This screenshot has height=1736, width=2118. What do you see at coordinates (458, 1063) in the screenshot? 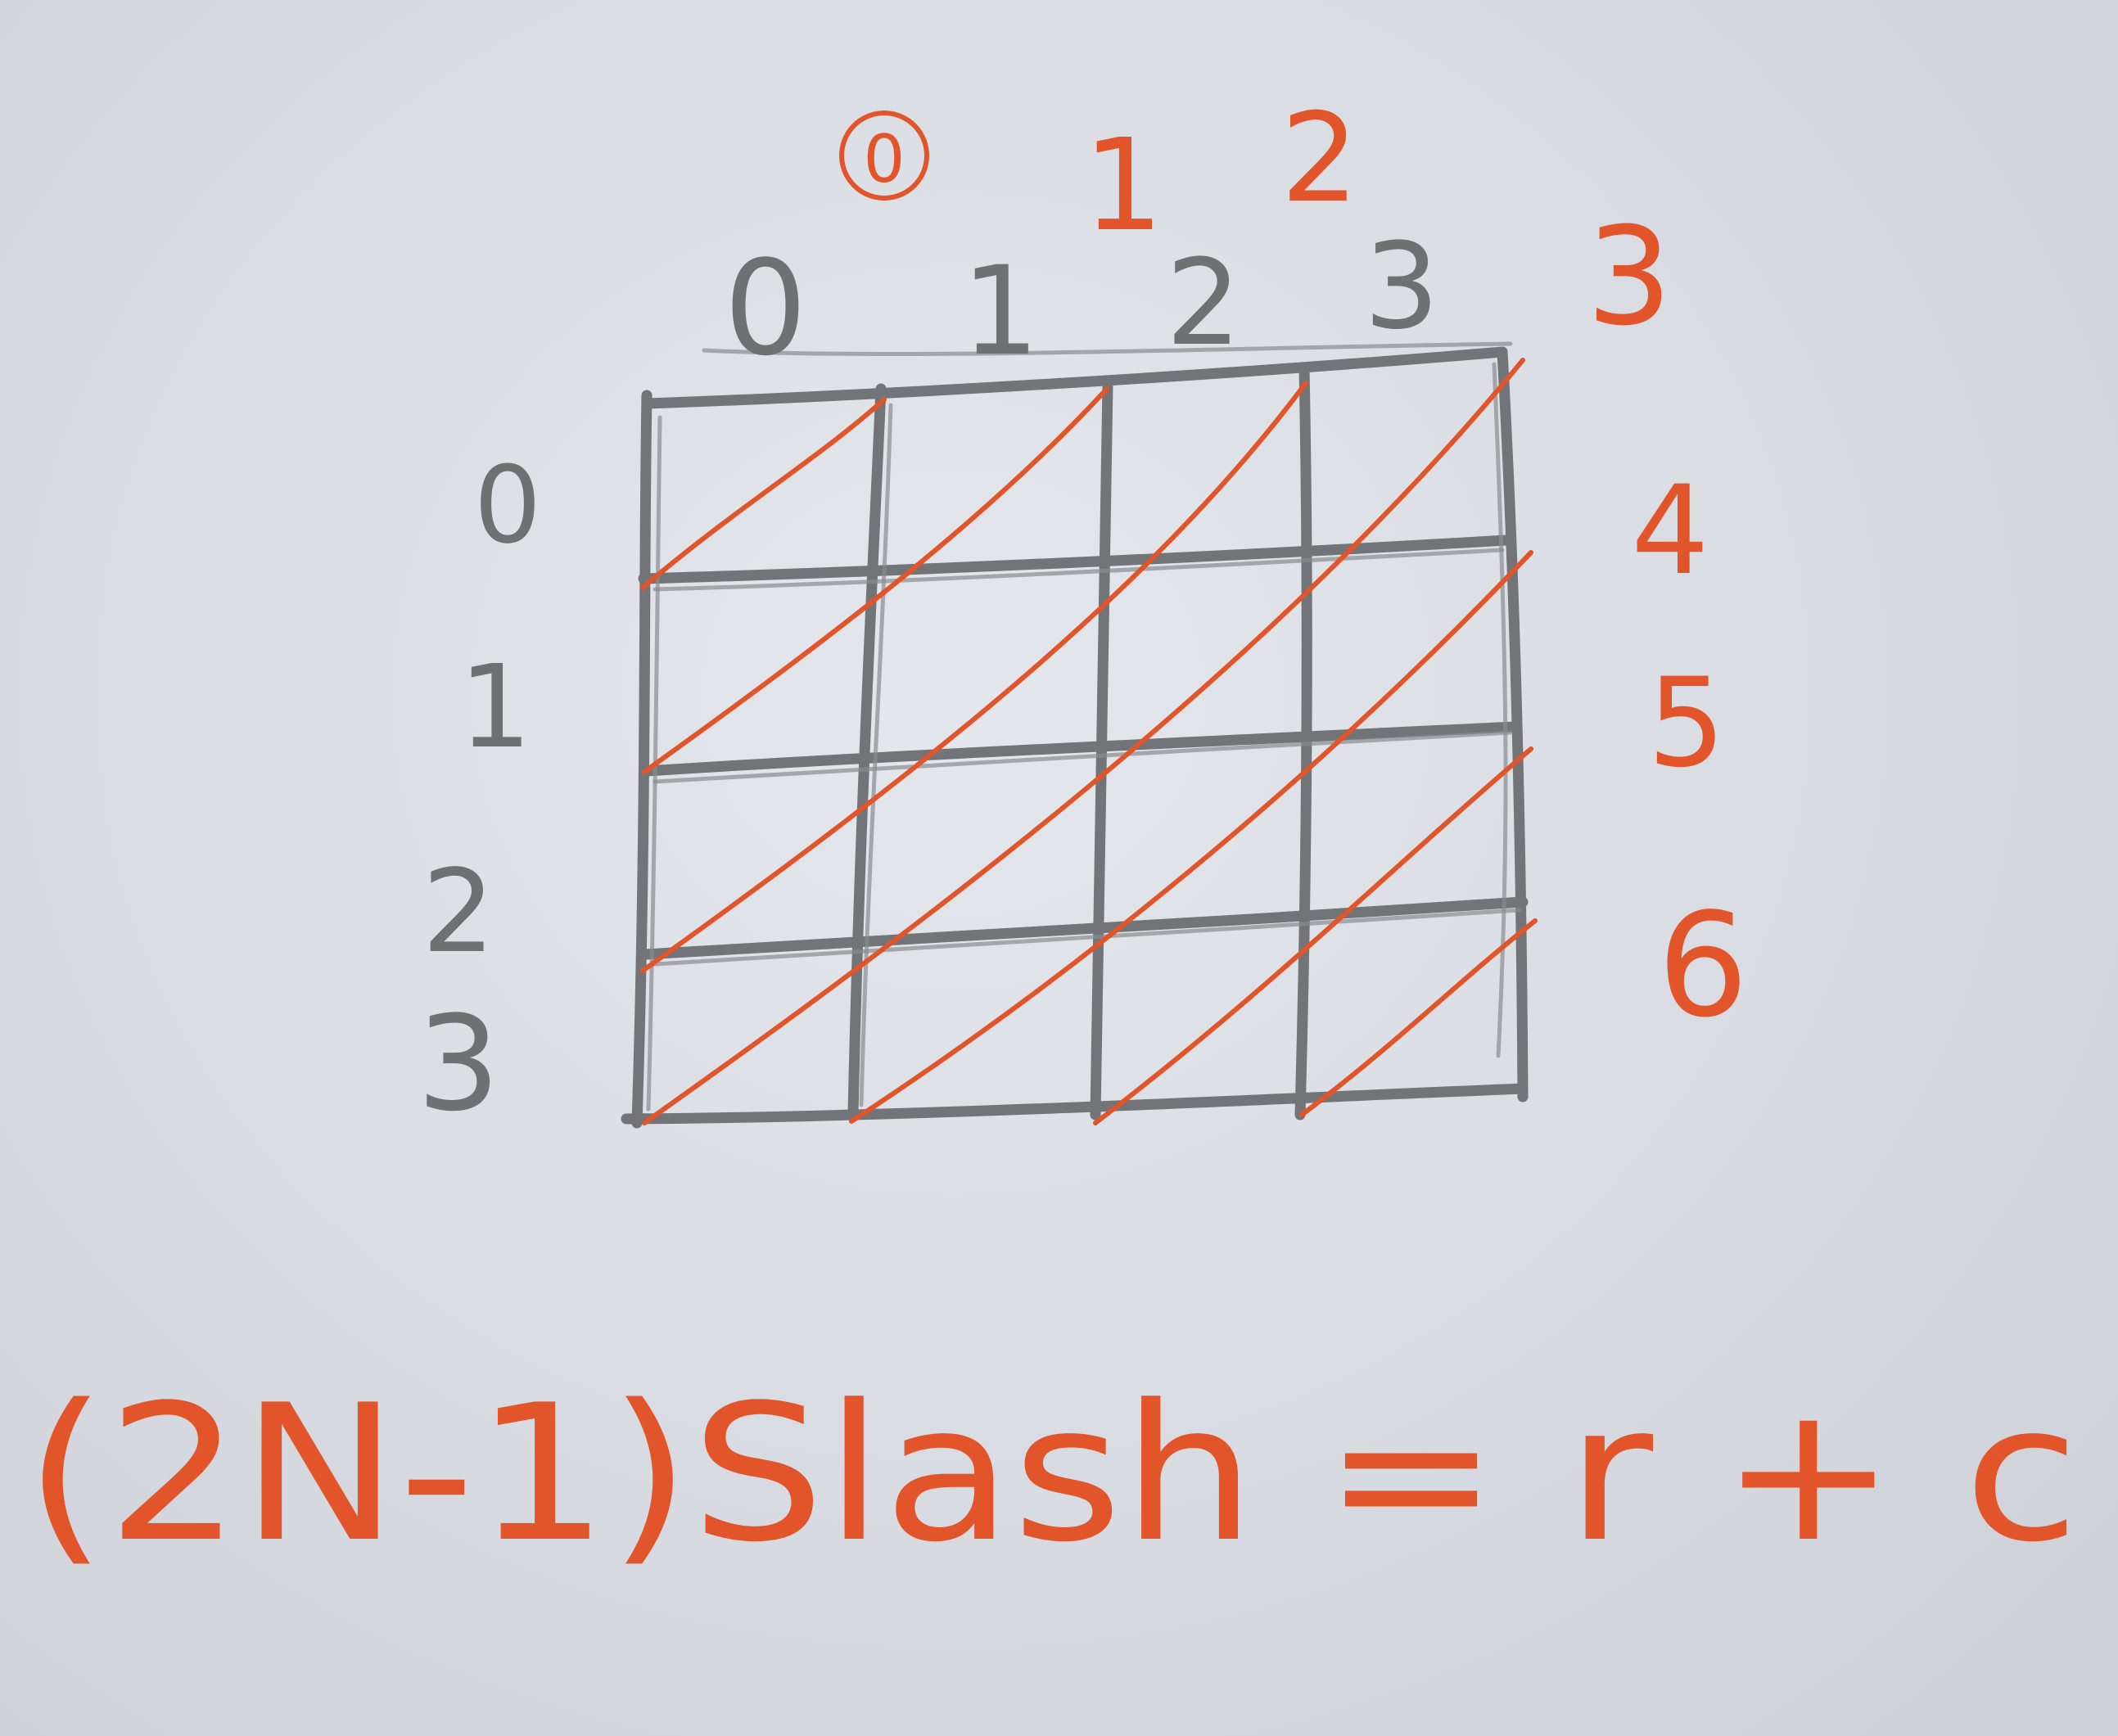
I see `row-label: 3` at bounding box center [458, 1063].